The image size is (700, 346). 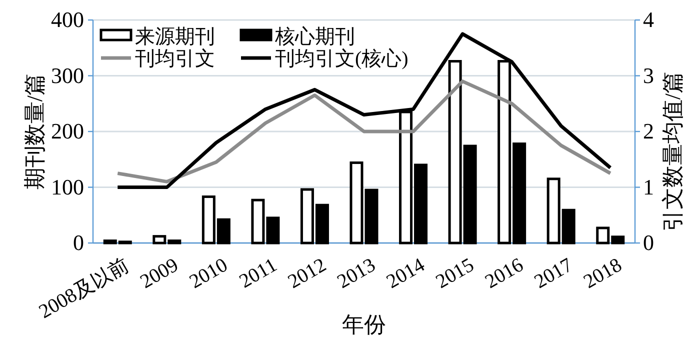 What do you see at coordinates (648, 19) in the screenshot?
I see `y2-tick-label: 4` at bounding box center [648, 19].